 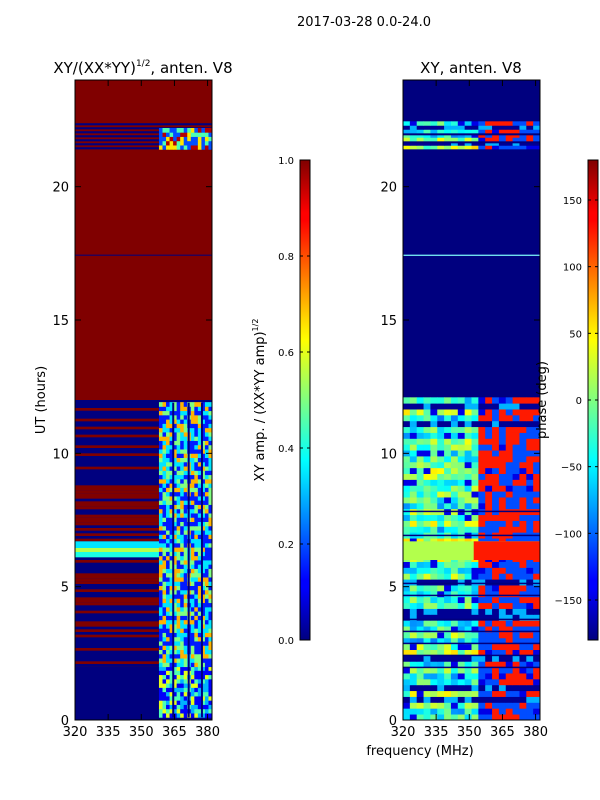 I want to click on y-tick-label: 10, so click(x=388, y=454).